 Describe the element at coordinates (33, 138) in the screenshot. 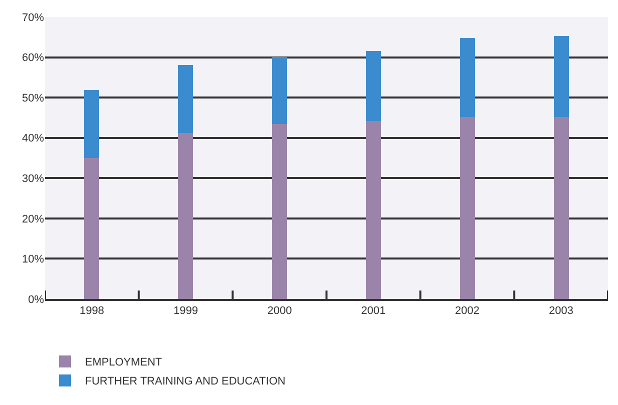

I see `y-tick-label: 40%` at that location.